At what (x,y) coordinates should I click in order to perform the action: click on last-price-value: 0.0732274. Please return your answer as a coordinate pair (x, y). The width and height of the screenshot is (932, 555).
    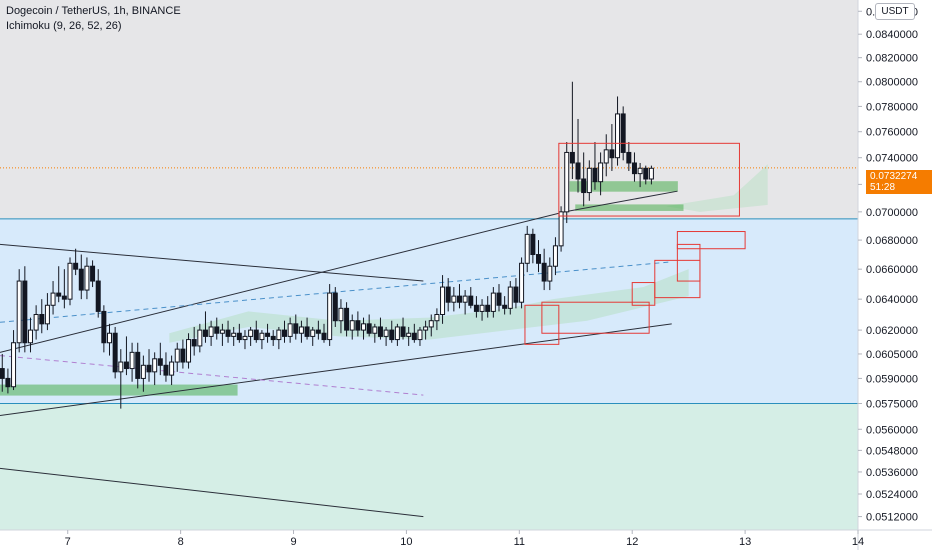
    Looking at the image, I should click on (894, 176).